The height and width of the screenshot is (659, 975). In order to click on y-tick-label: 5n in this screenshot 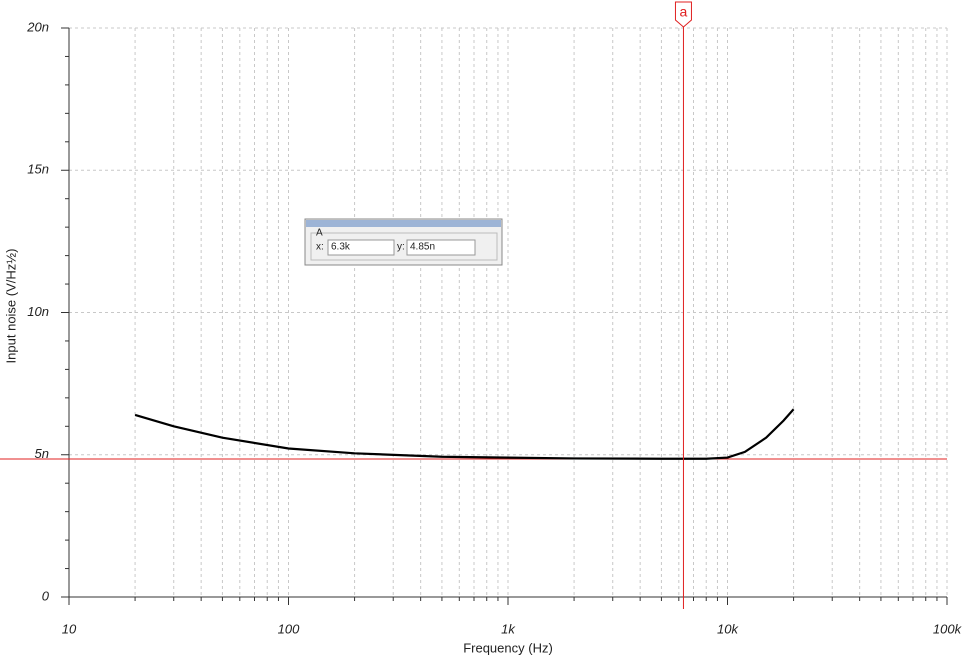, I will do `click(42, 453)`.